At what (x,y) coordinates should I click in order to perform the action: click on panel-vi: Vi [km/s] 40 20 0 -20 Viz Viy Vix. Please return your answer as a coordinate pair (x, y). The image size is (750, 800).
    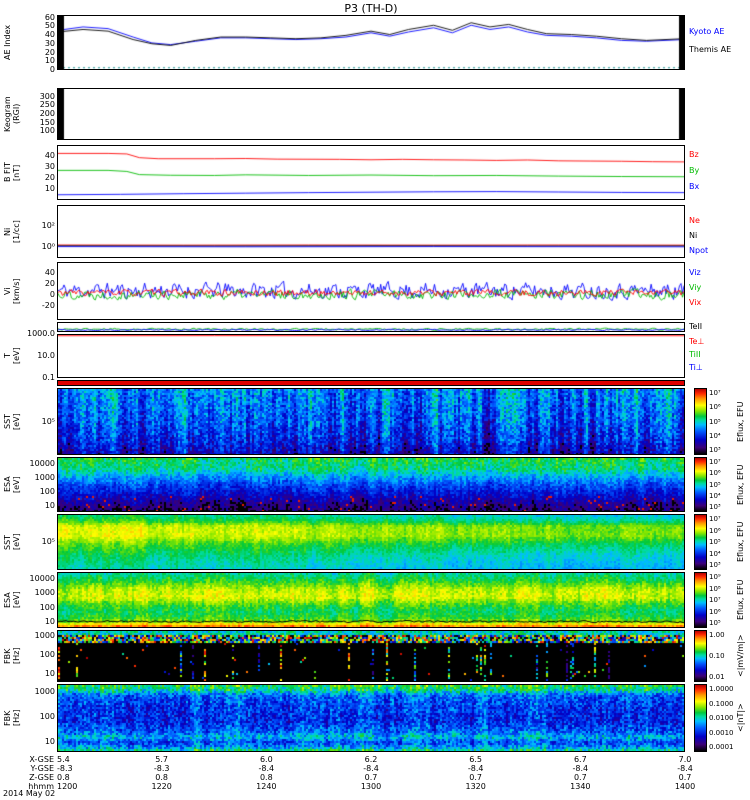
    Looking at the image, I should click on (375, 291).